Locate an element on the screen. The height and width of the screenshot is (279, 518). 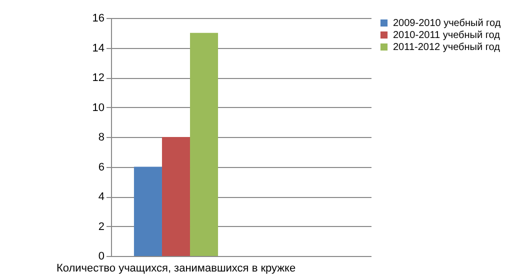
y-tick-label: 10 is located at coordinates (98, 108).